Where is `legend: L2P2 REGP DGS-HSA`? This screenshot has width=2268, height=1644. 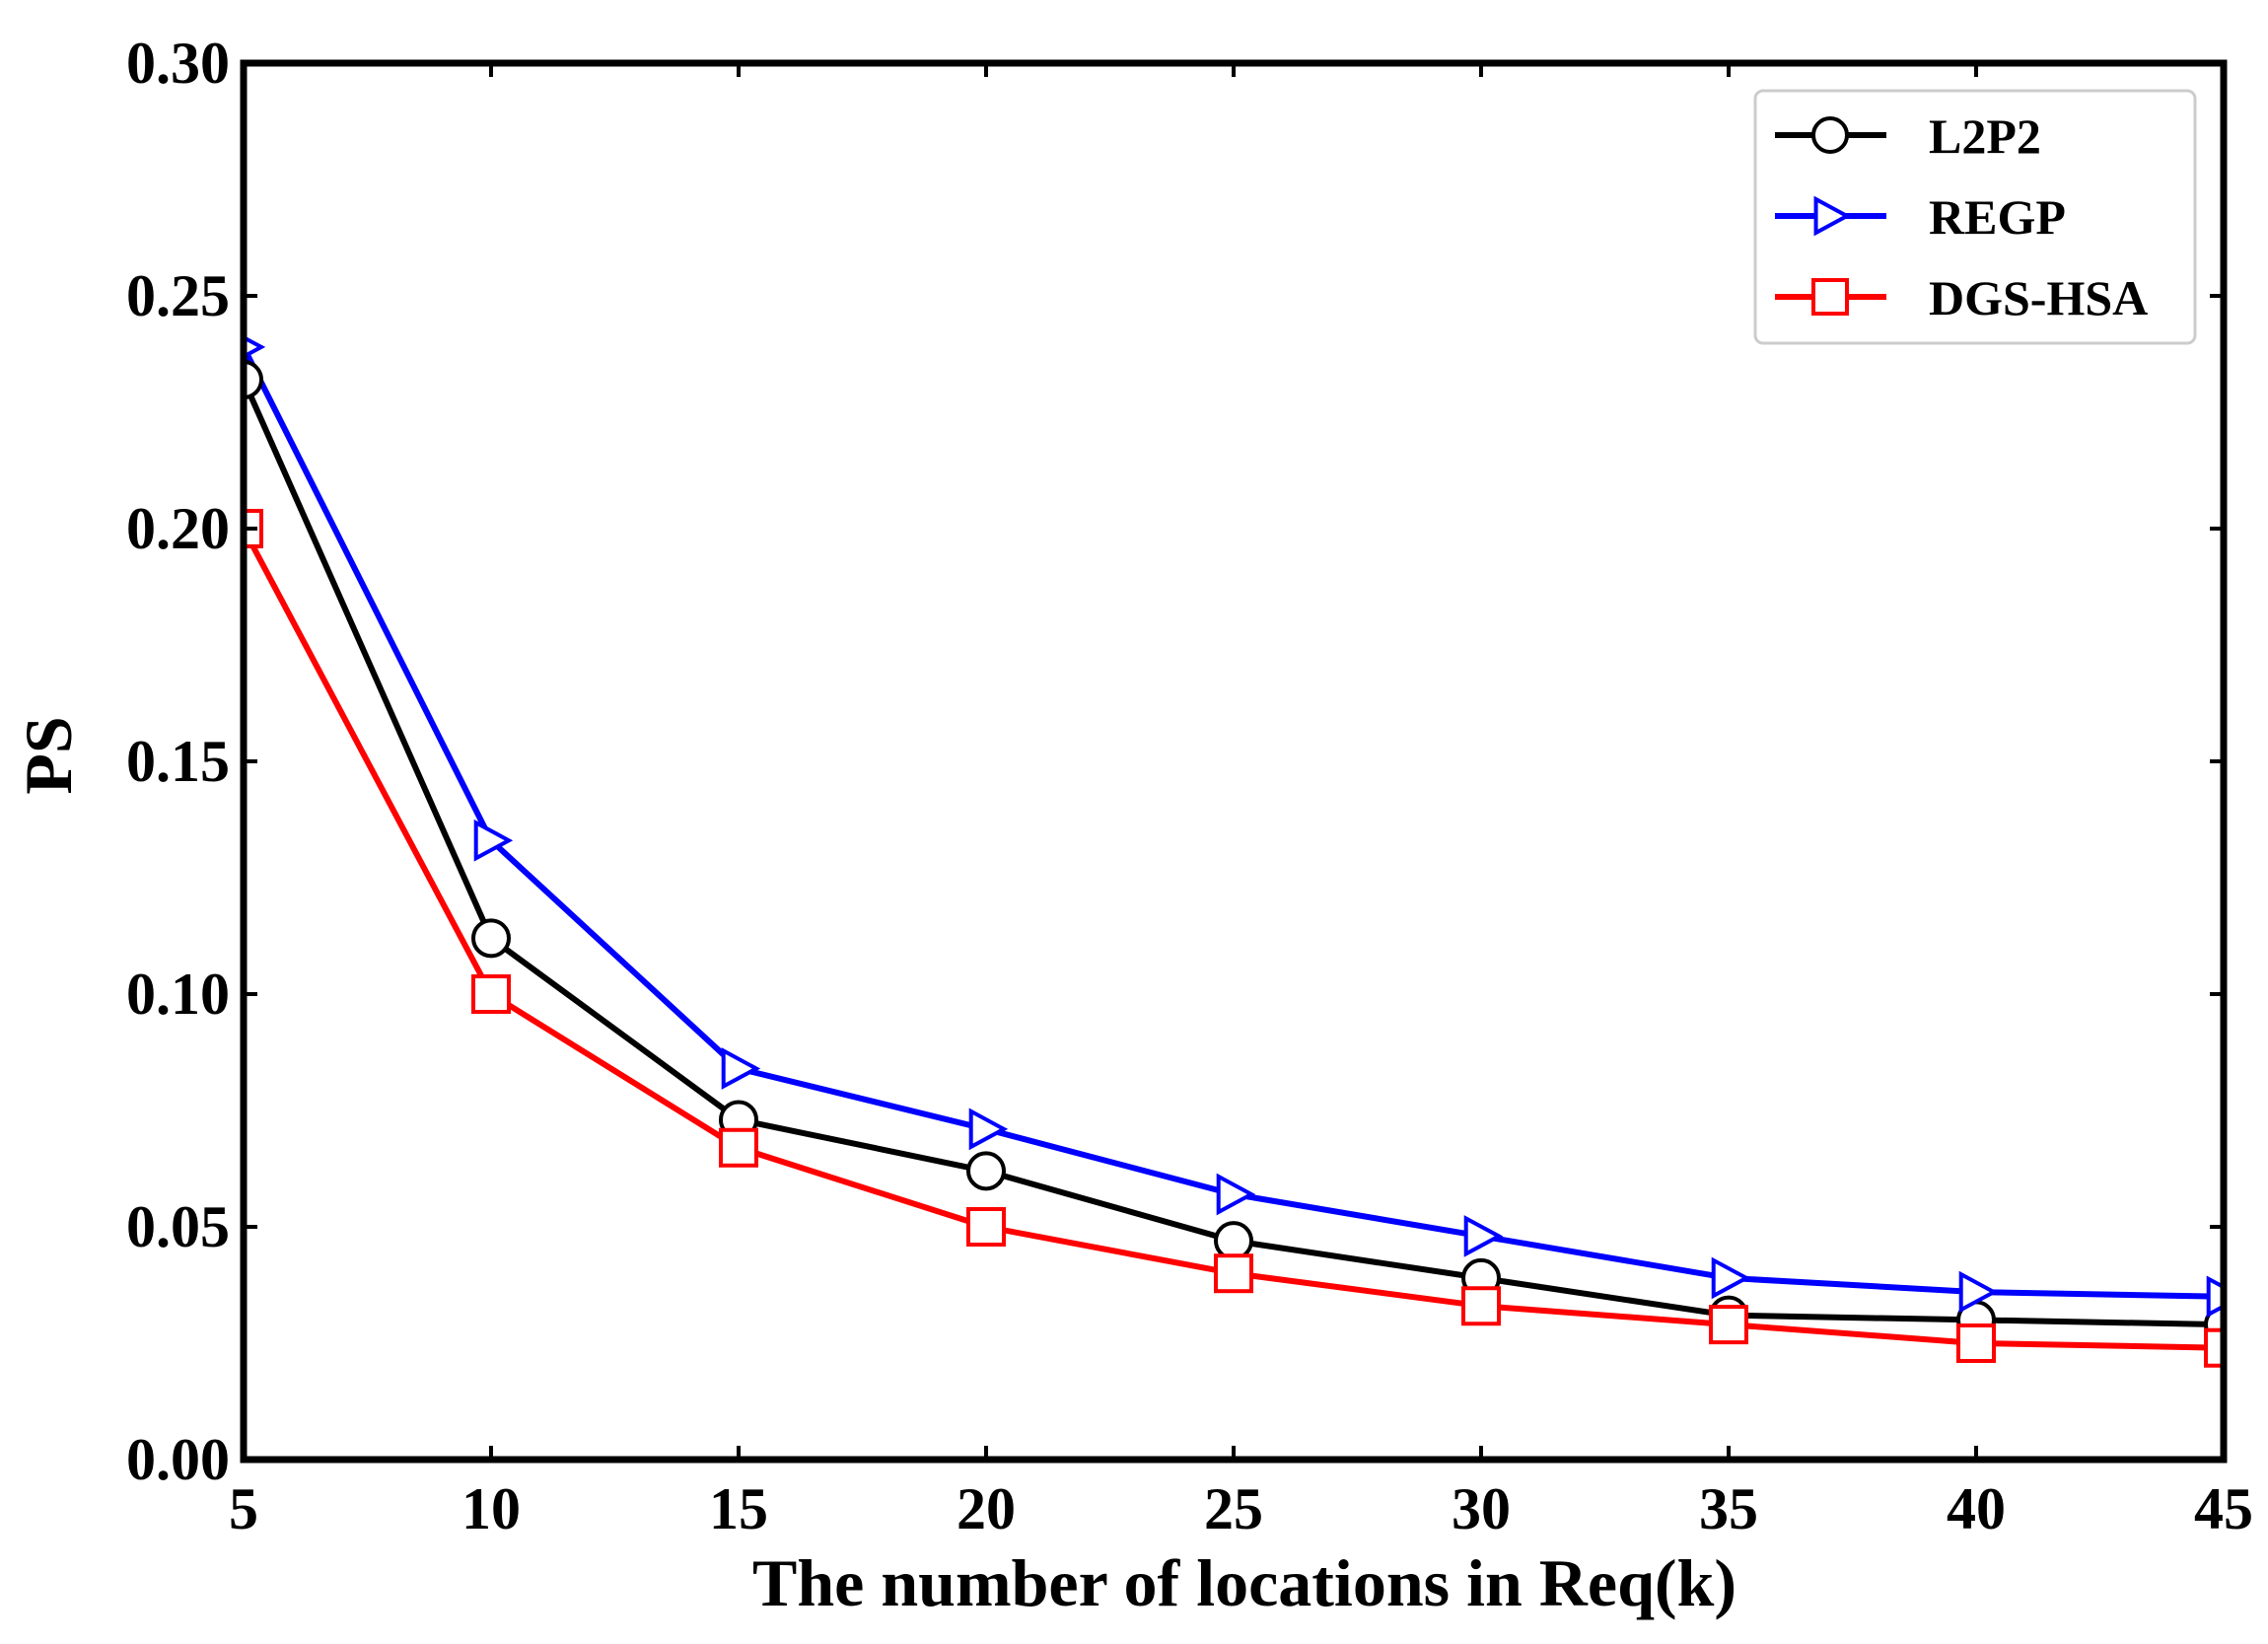 legend: L2P2 REGP DGS-HSA is located at coordinates (1975, 217).